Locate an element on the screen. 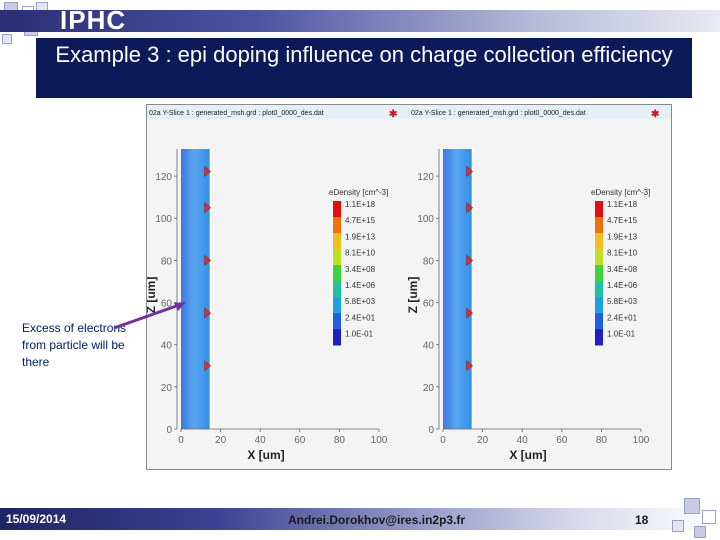 The height and width of the screenshot is (540, 720). header-bar is located at coordinates (360, 21).